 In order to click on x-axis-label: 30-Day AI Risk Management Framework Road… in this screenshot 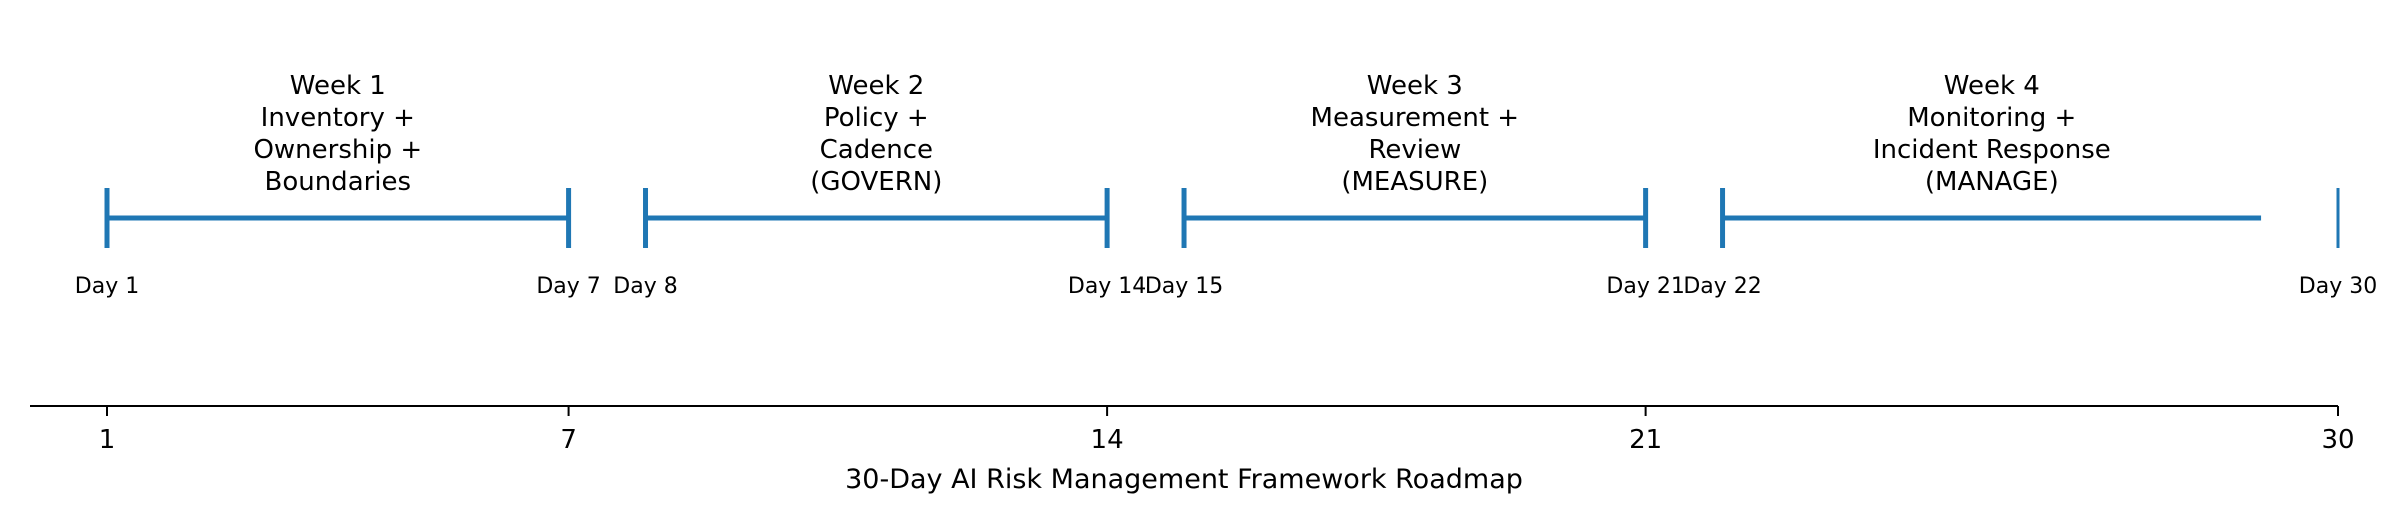, I will do `click(1184, 479)`.